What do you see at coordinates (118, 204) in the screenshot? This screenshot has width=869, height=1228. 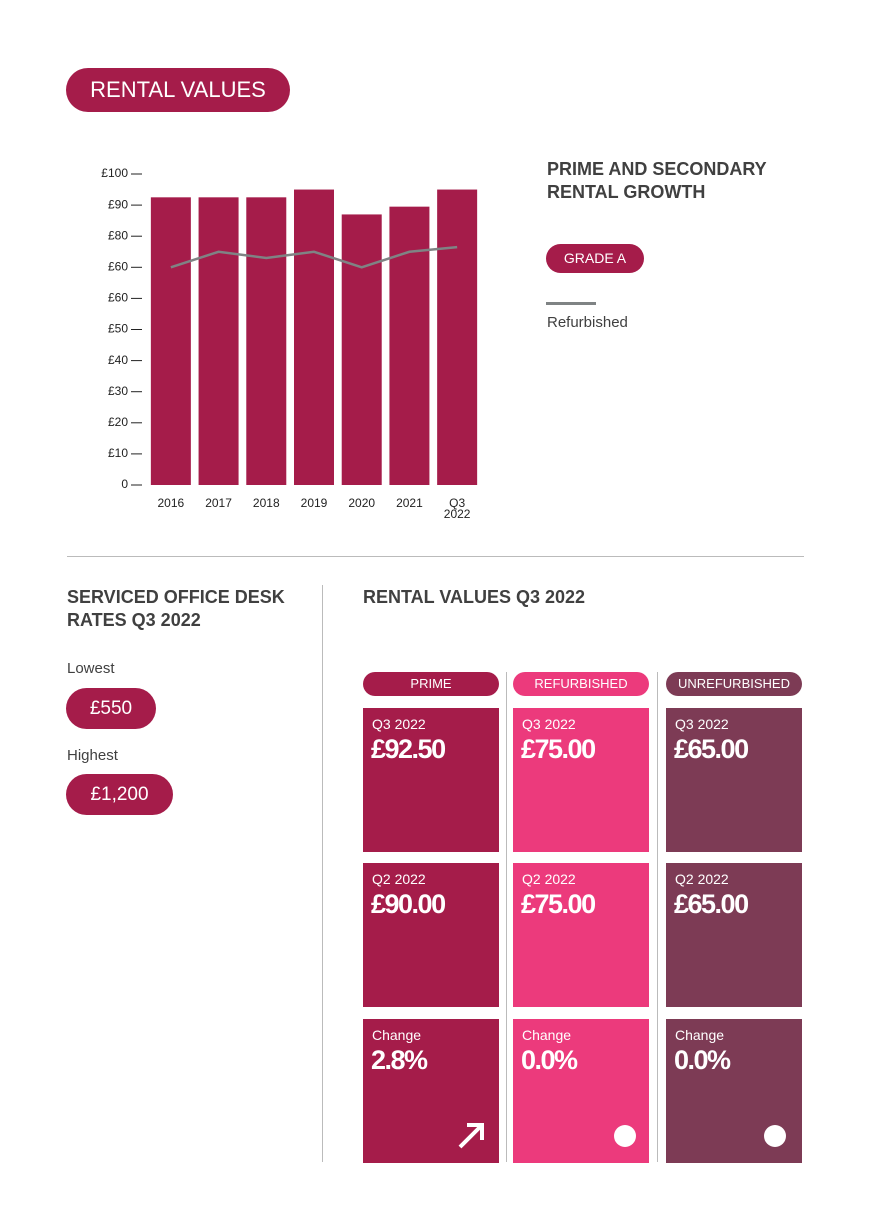 I see `y-tick-label: £90` at bounding box center [118, 204].